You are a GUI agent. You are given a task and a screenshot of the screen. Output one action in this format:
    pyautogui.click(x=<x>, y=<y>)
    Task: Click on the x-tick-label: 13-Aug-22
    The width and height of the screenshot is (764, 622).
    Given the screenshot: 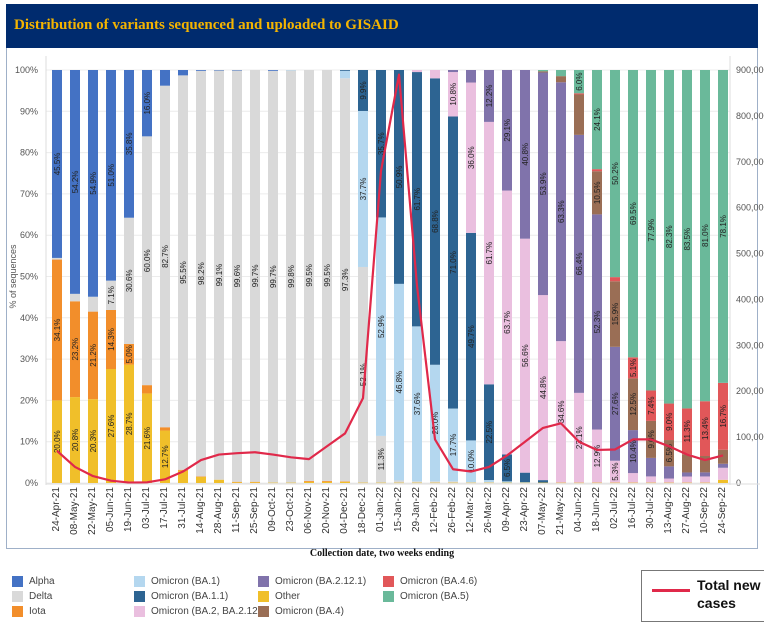 What is the action you would take?
    pyautogui.click(x=668, y=513)
    